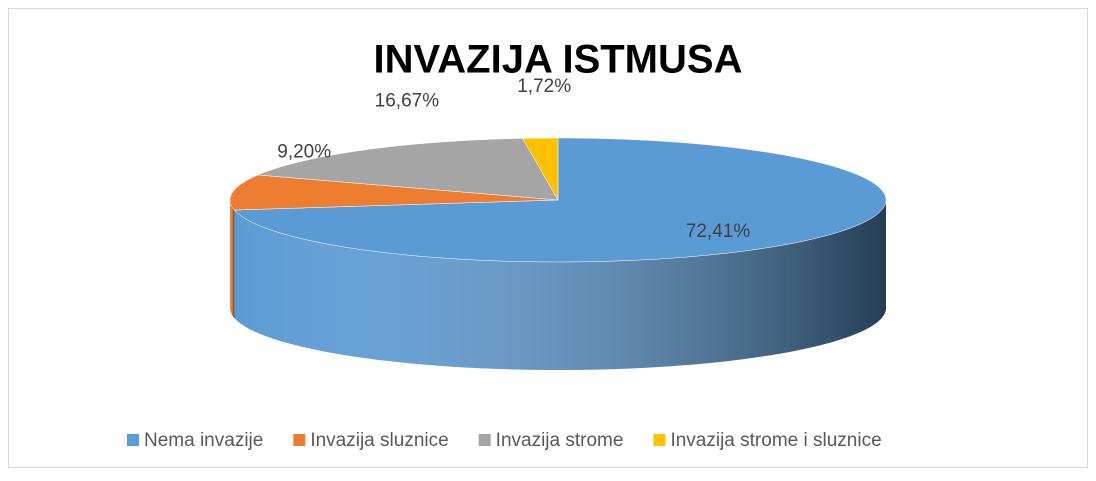 Image resolution: width=1096 pixels, height=481 pixels. Describe the element at coordinates (203, 440) in the screenshot. I see `legend-label: Nema invazije` at that location.